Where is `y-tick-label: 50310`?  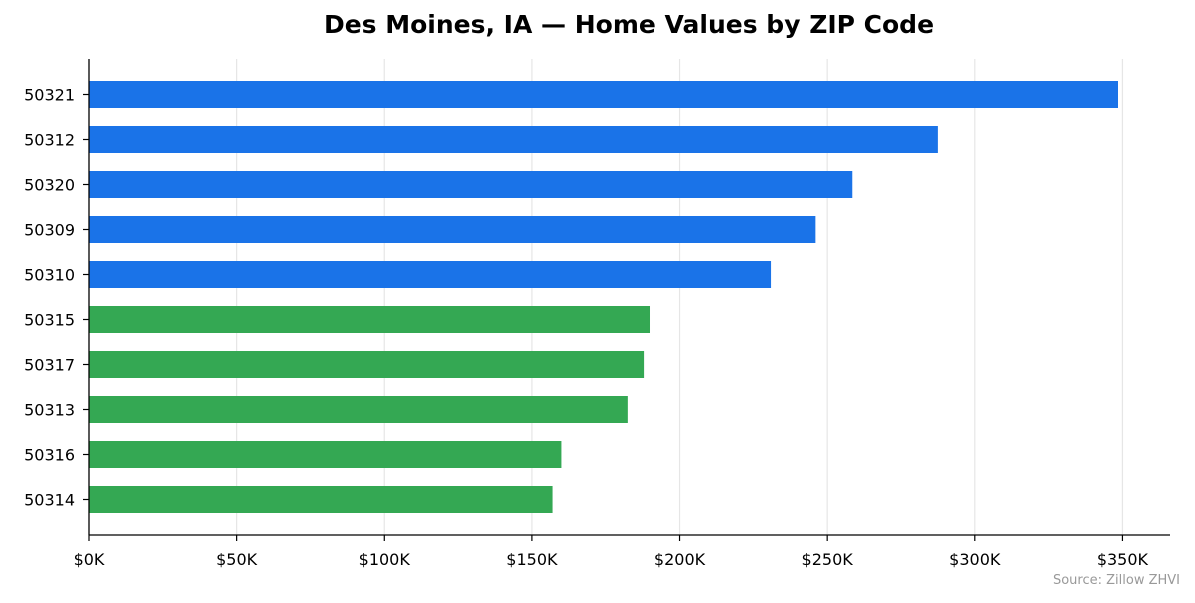
y-tick-label: 50310 is located at coordinates (49, 275).